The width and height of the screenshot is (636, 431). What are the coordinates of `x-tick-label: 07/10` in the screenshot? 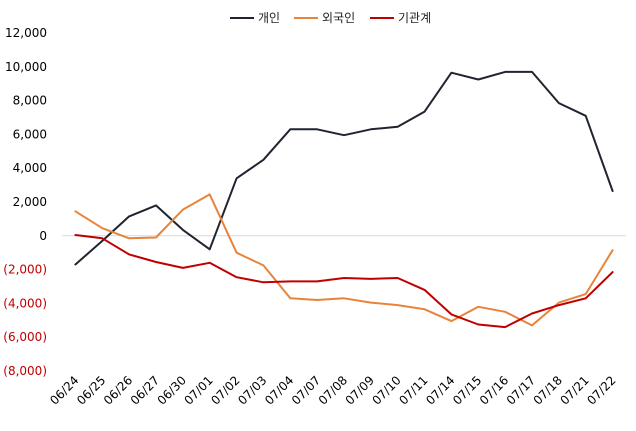 It's located at (386, 390).